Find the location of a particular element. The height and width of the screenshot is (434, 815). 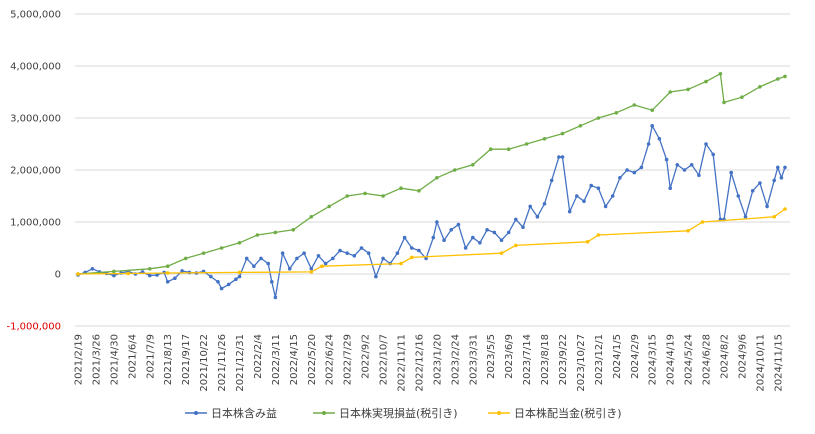

x-tick-label: 2024/1/5 is located at coordinates (617, 356).